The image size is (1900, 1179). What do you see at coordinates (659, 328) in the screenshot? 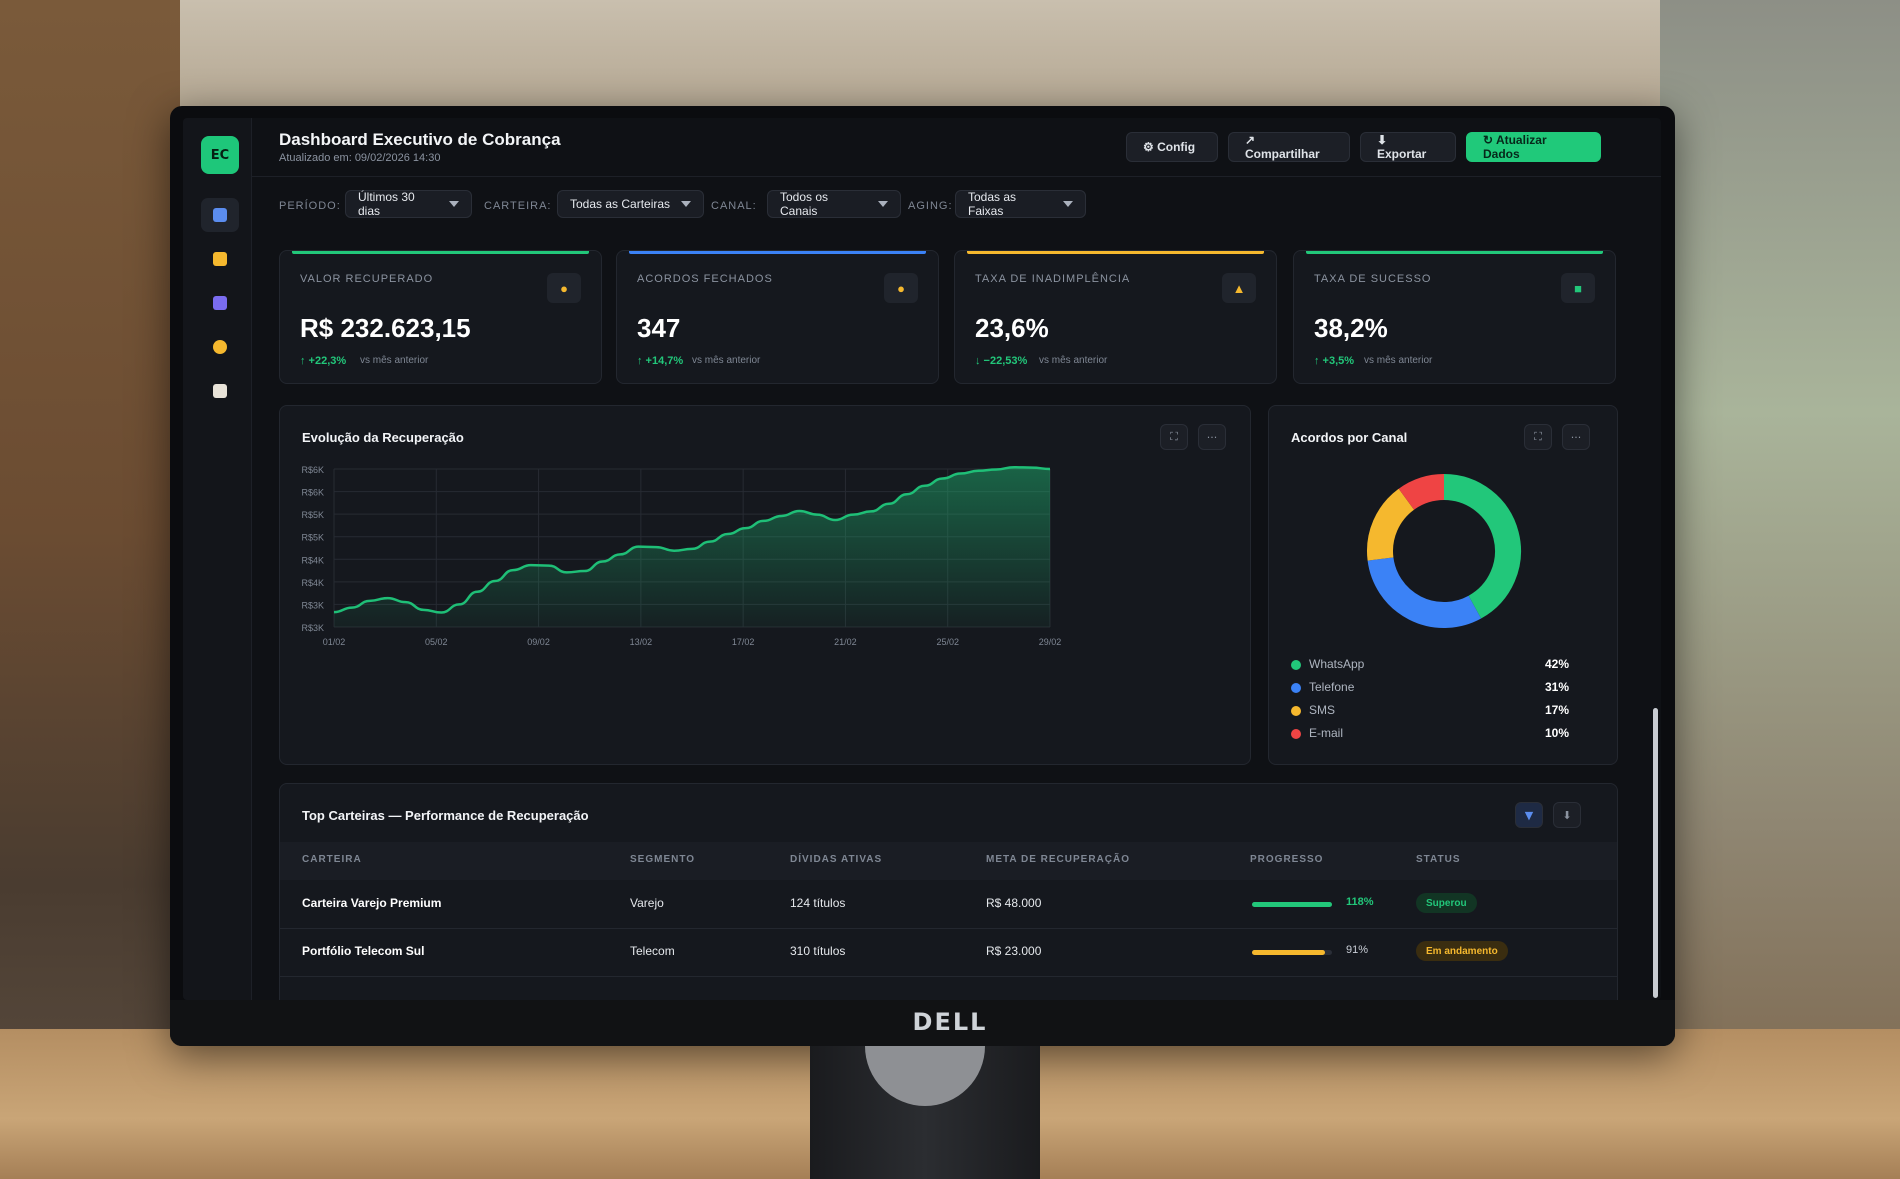
I see `kpi-value: 347` at bounding box center [659, 328].